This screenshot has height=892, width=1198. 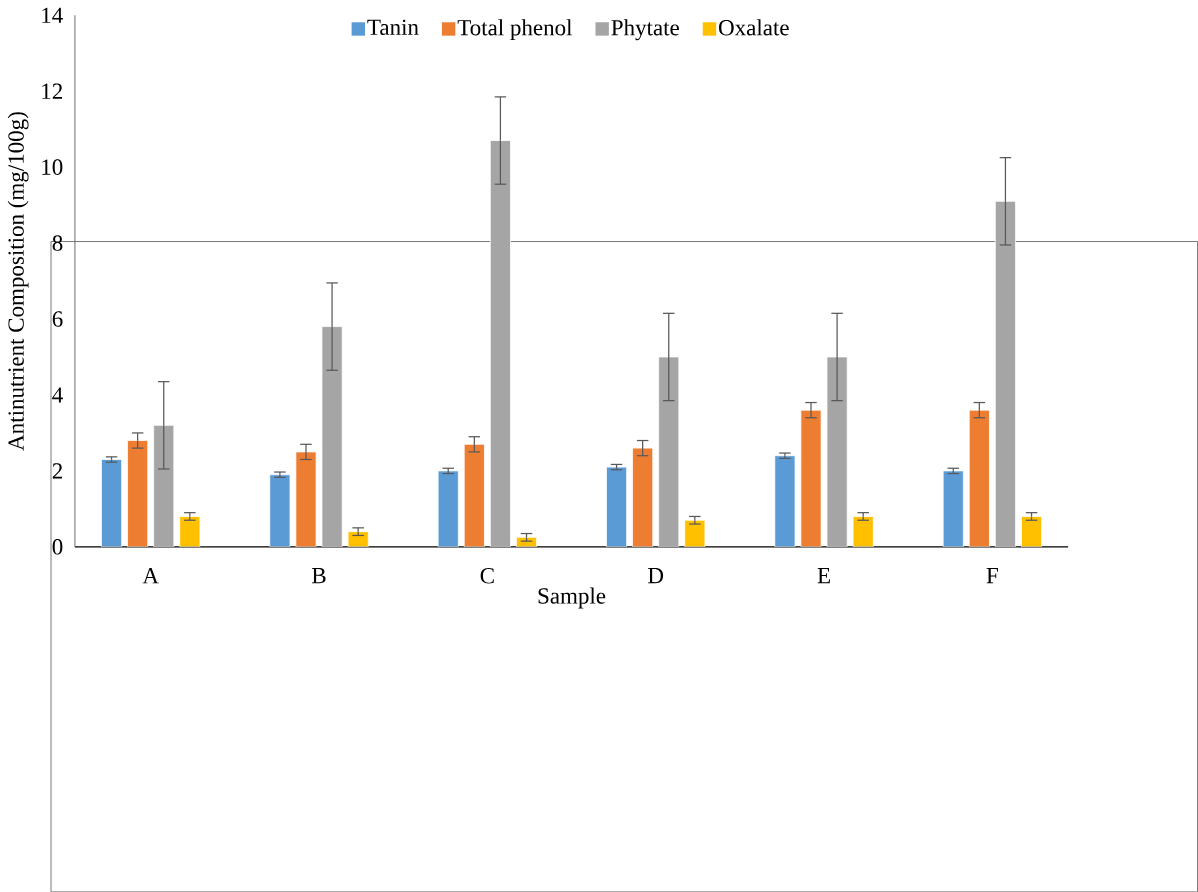 What do you see at coordinates (150, 575) in the screenshot?
I see `x-tick-label: A` at bounding box center [150, 575].